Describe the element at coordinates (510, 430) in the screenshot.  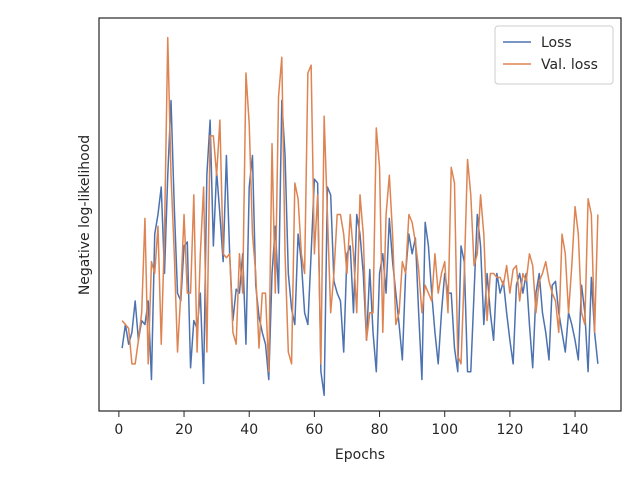
I see `x-tick-label: 120` at that location.